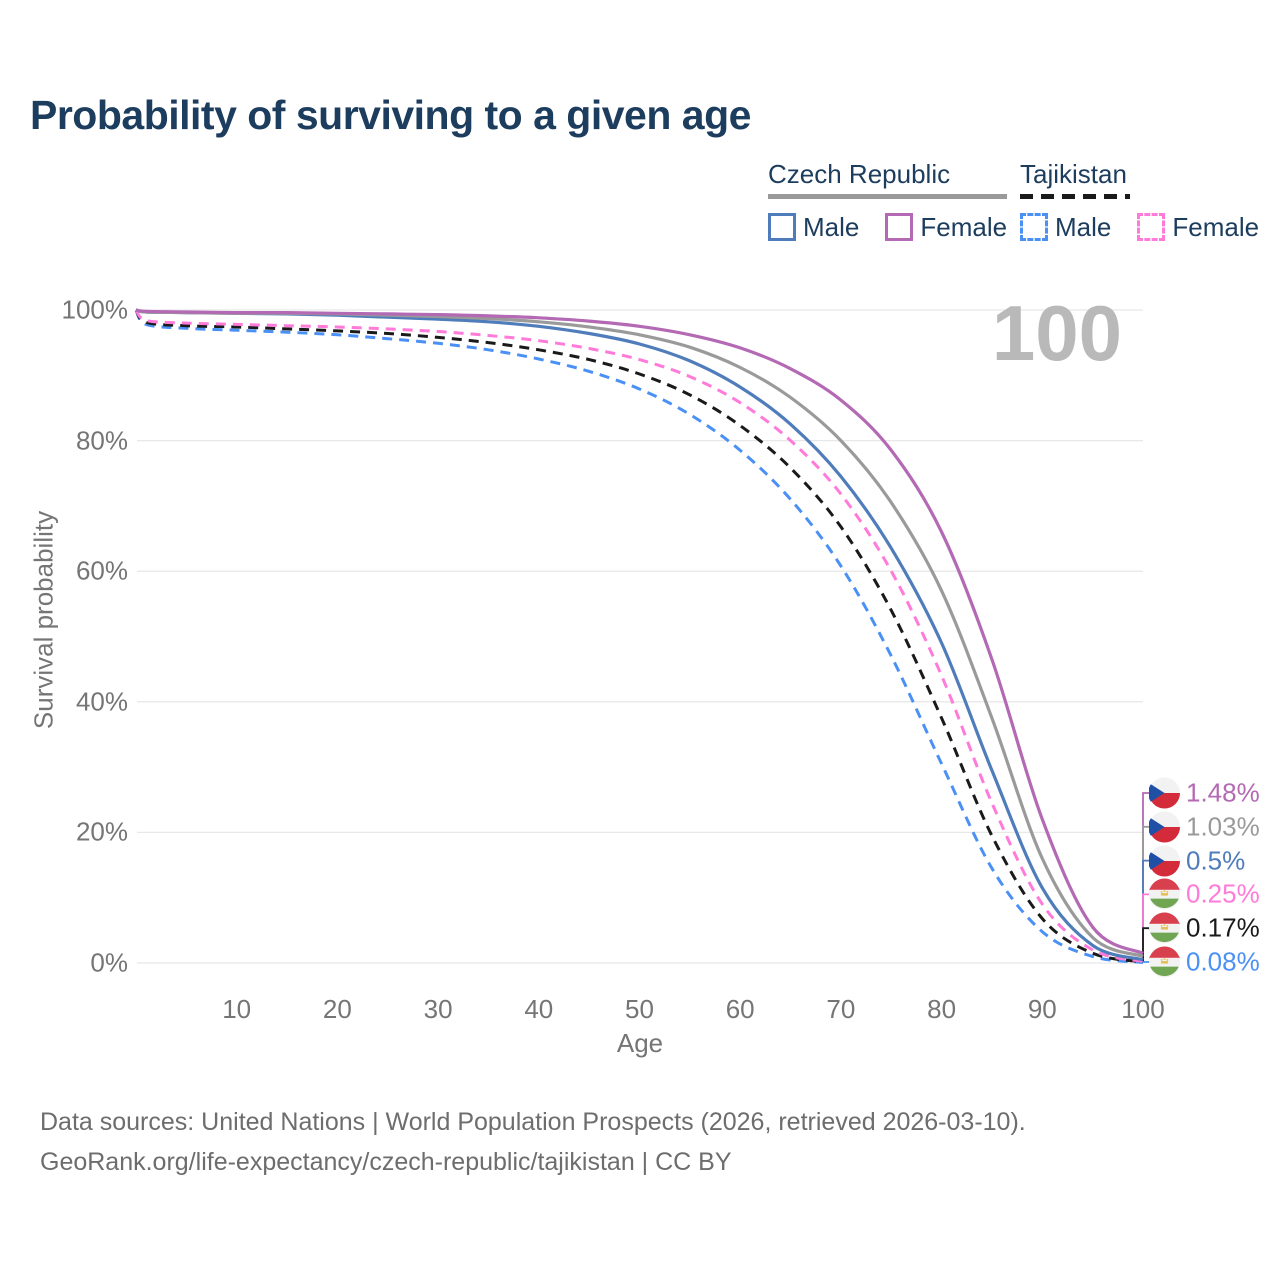 This screenshot has height=1280, width=1280. Describe the element at coordinates (1042, 1009) in the screenshot. I see `x-tick-label: 90` at that location.